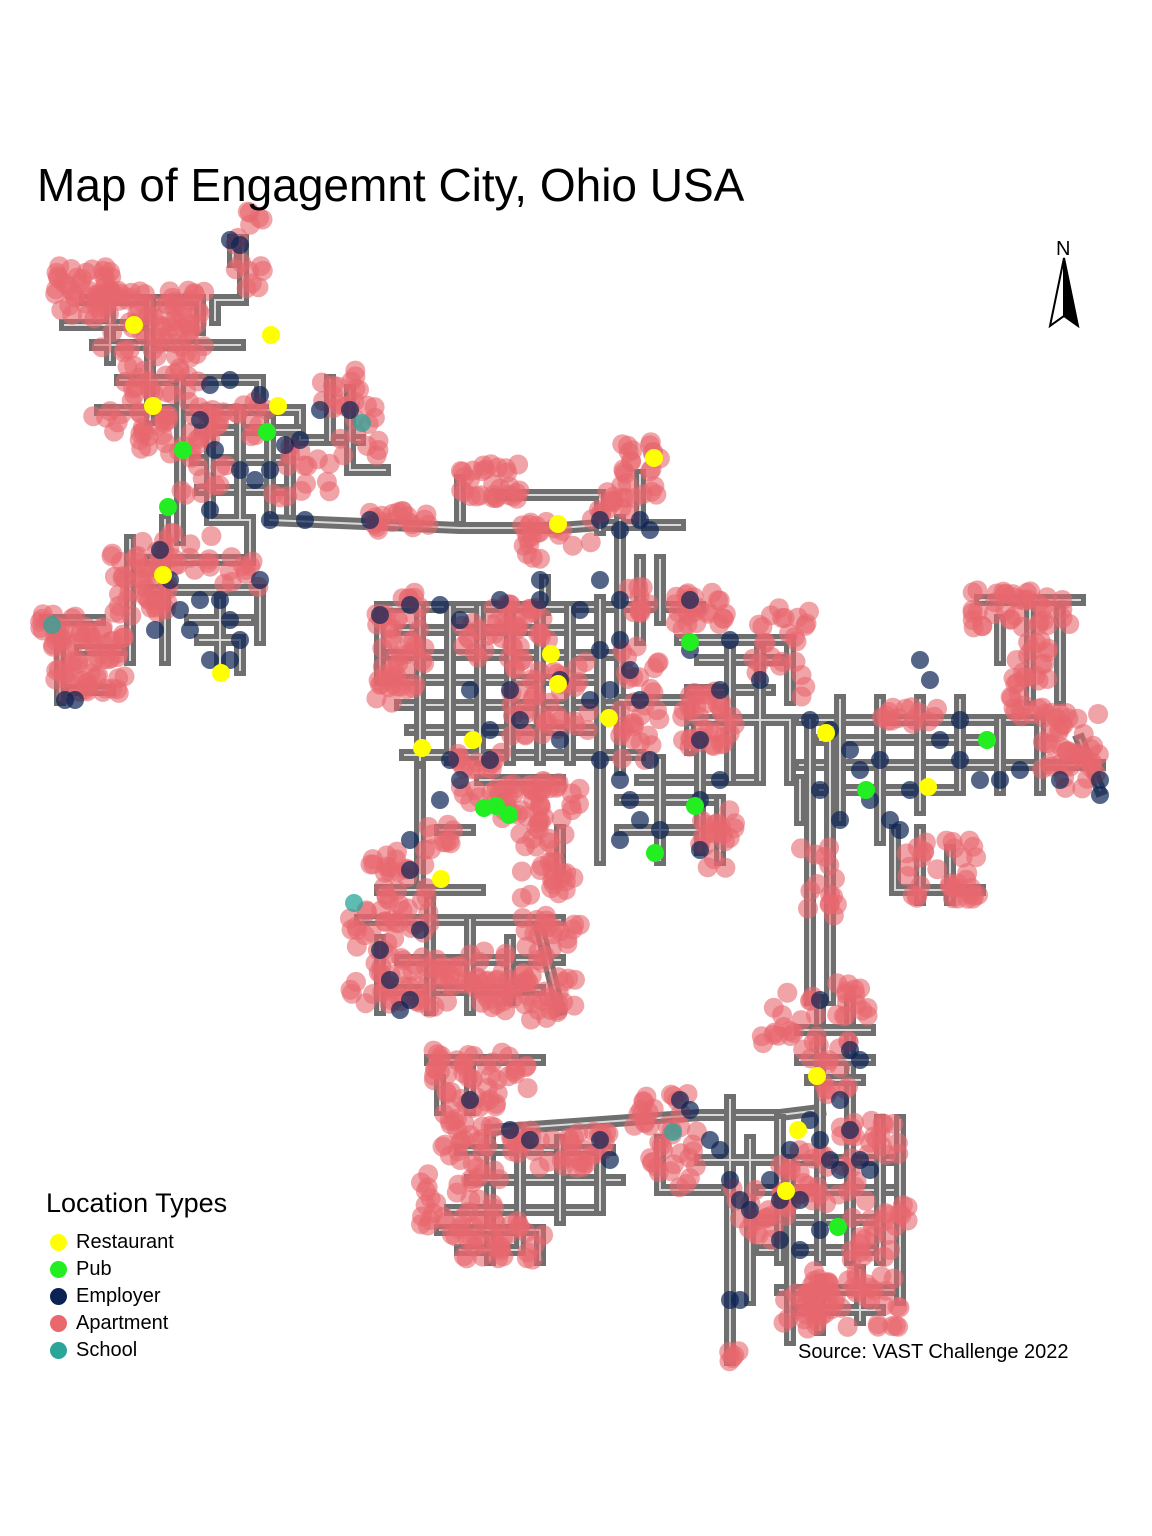  What do you see at coordinates (354, 903) in the screenshot?
I see `school-marker` at bounding box center [354, 903].